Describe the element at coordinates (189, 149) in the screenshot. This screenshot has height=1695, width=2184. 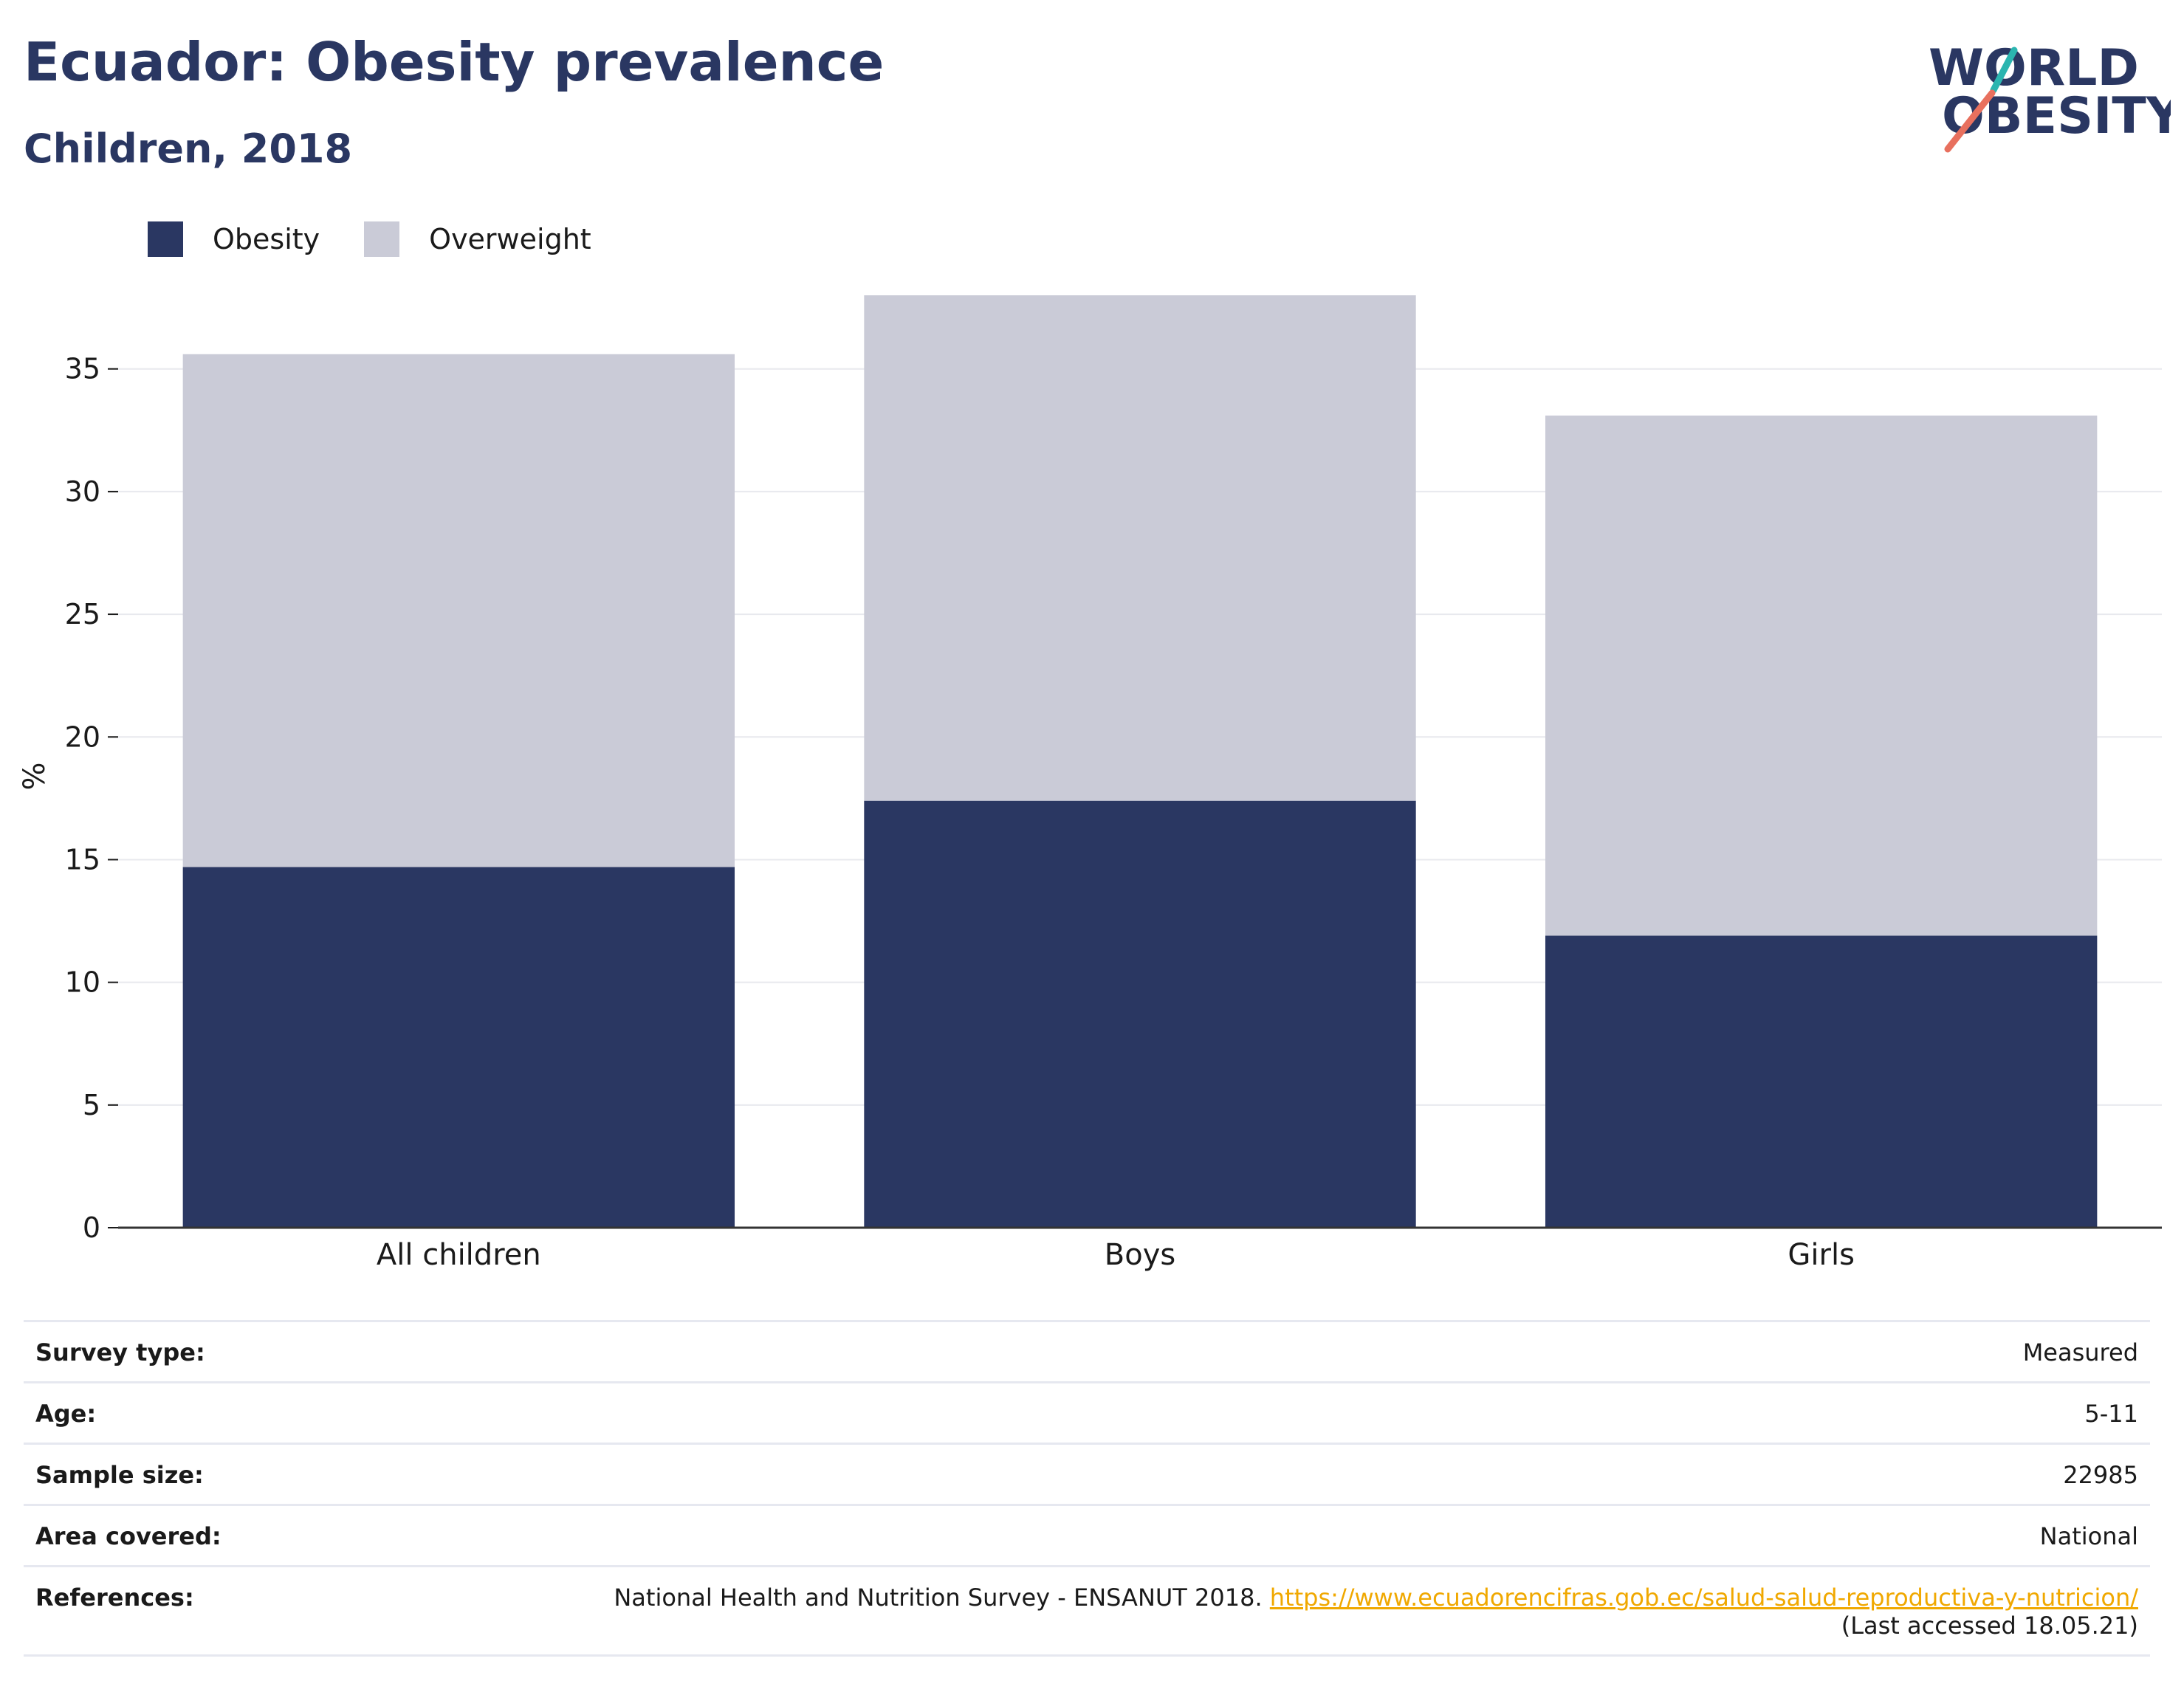
I see `chart-subtitle: Children, 2018` at that location.